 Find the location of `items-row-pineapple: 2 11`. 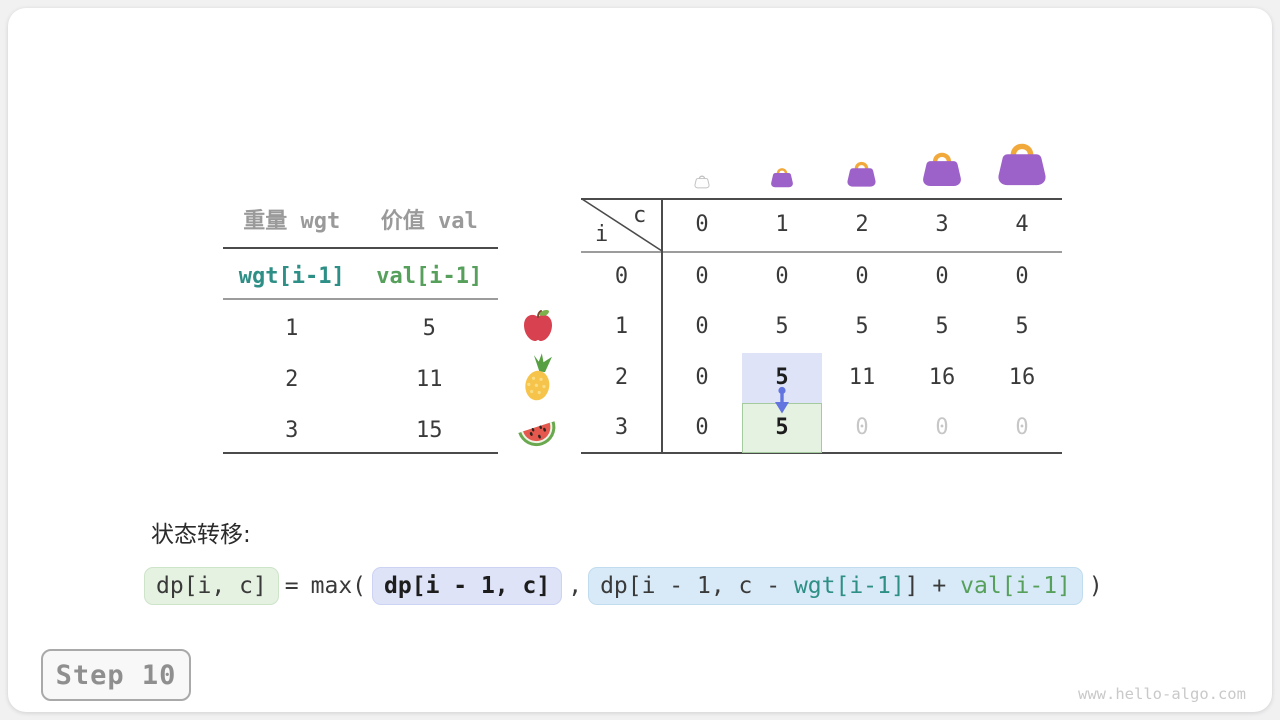

items-row-pineapple: 2 11 is located at coordinates (360, 379).